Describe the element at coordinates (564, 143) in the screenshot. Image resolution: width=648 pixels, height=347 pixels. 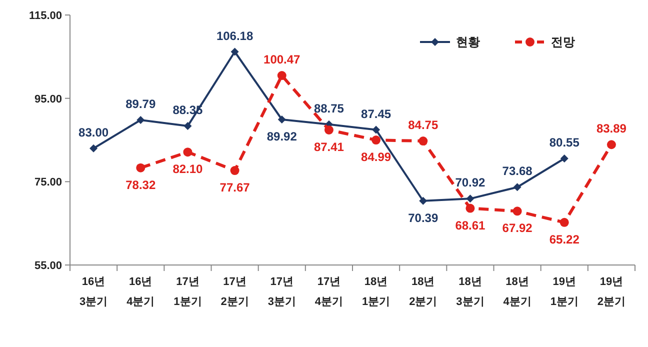
I see `data-label: 80.55` at that location.